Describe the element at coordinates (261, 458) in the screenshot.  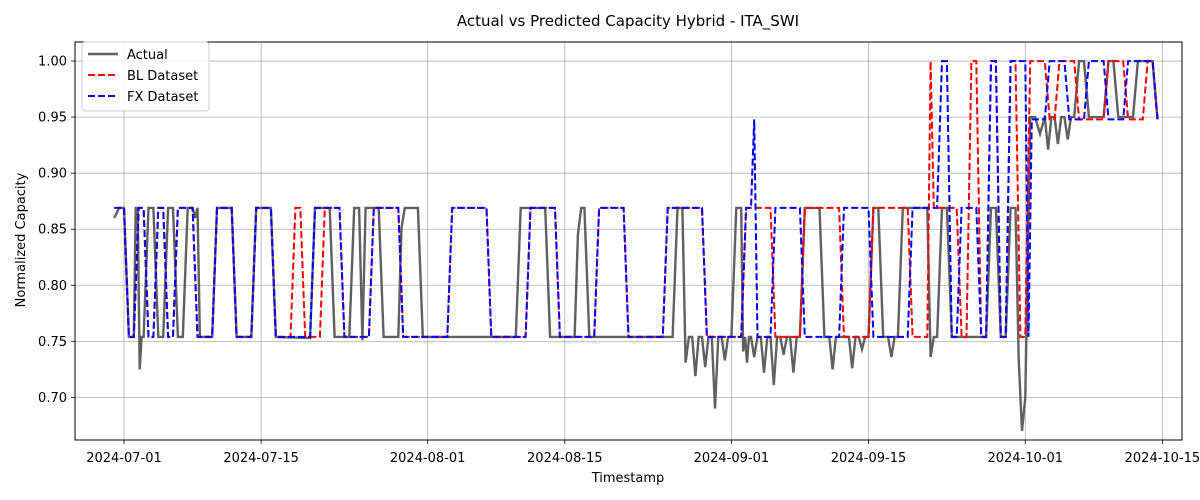
I see `x-tick-label: 2024-07-15` at that location.